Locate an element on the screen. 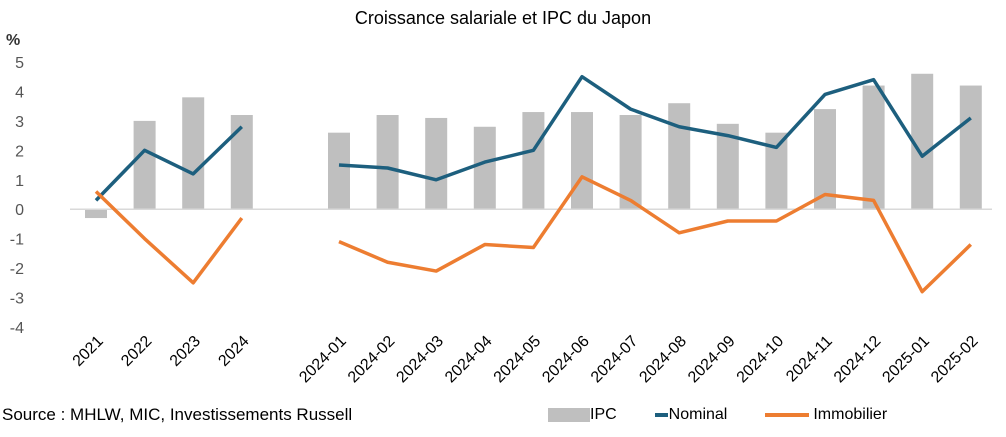  legend-swatch-immobilier is located at coordinates (787, 415).